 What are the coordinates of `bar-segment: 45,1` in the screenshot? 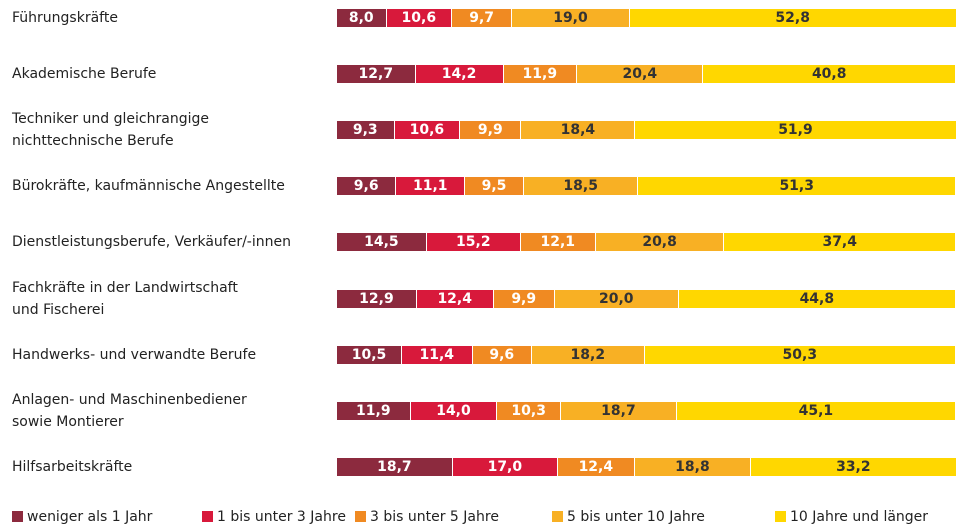 It's located at (816, 410).